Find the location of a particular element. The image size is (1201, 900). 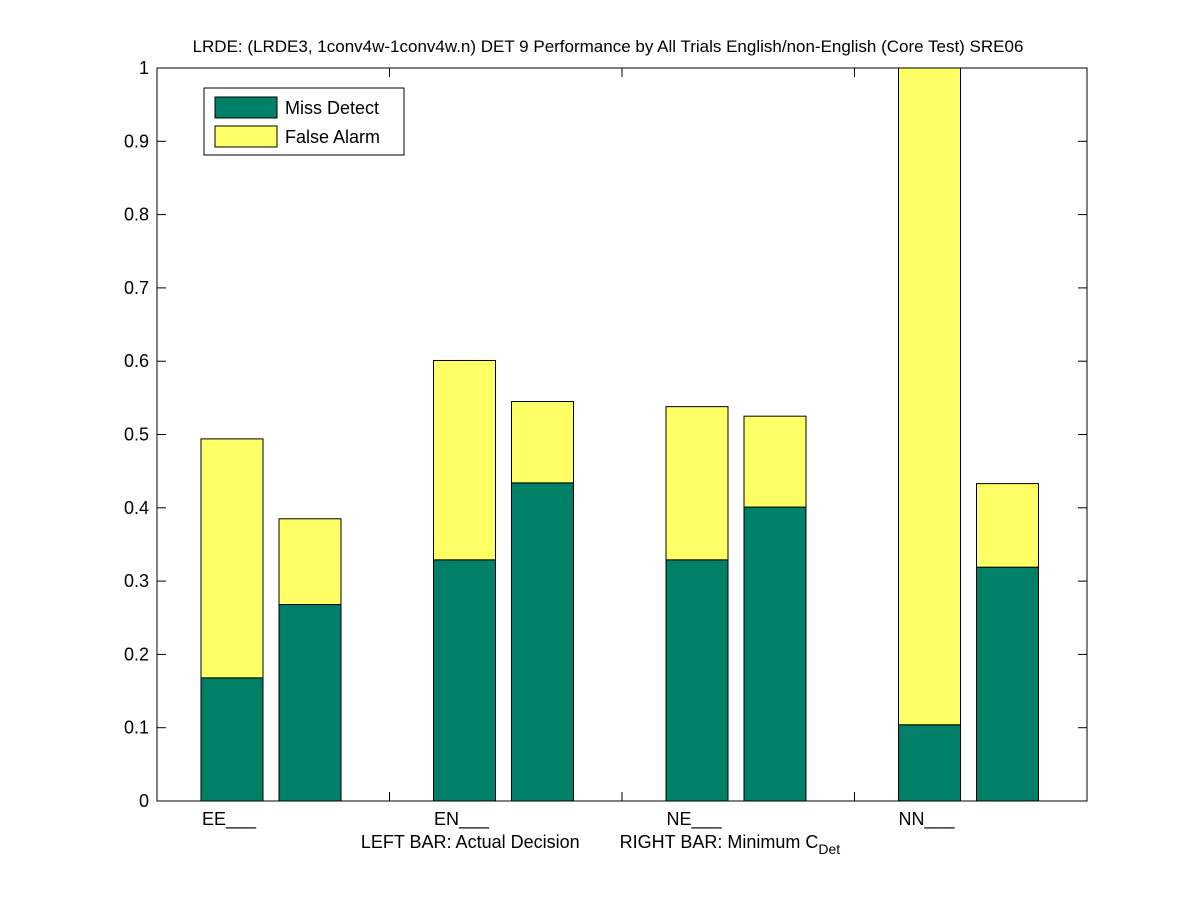

x-label-right: RIGHT BAR: Minimum CDet is located at coordinates (729, 844).